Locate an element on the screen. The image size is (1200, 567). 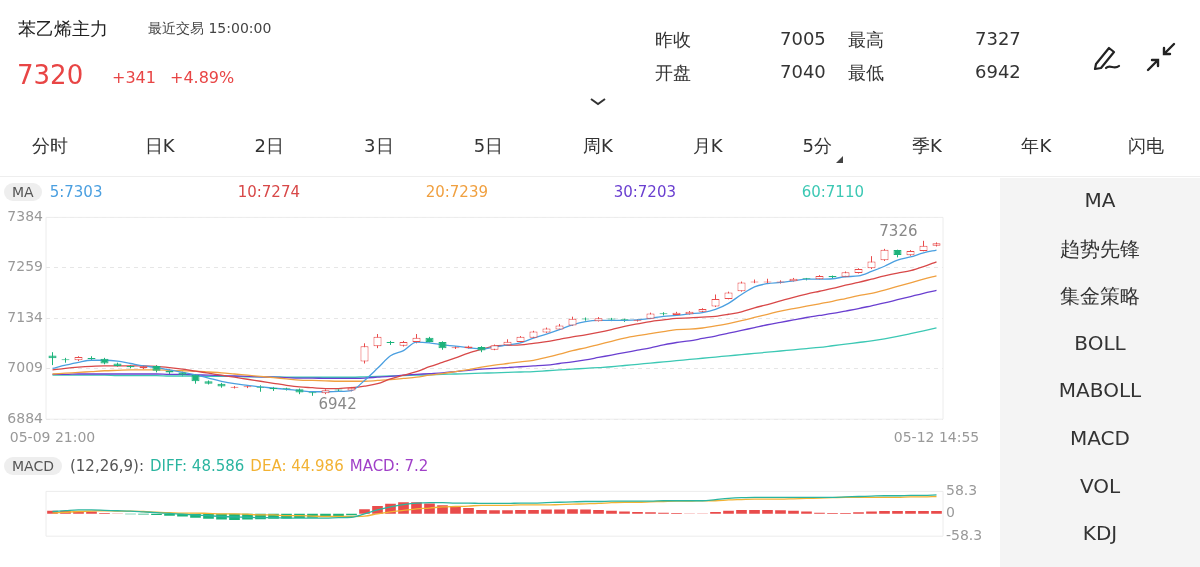
text: +341 is located at coordinates (134, 77).